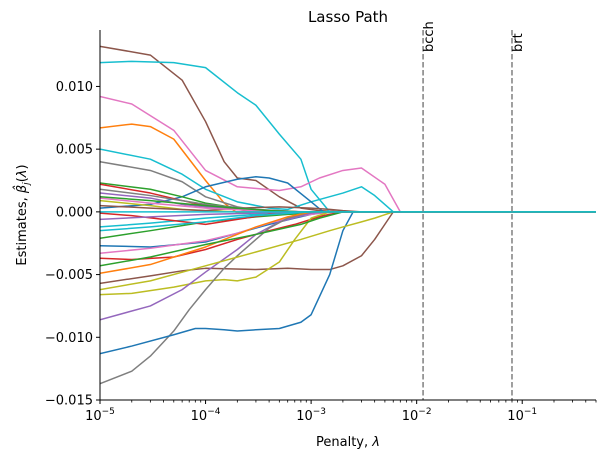 The height and width of the screenshot is (461, 605). What do you see at coordinates (22, 214) in the screenshot?
I see `y-axis-label: Estimates, β̂j(λ)` at bounding box center [22, 214].